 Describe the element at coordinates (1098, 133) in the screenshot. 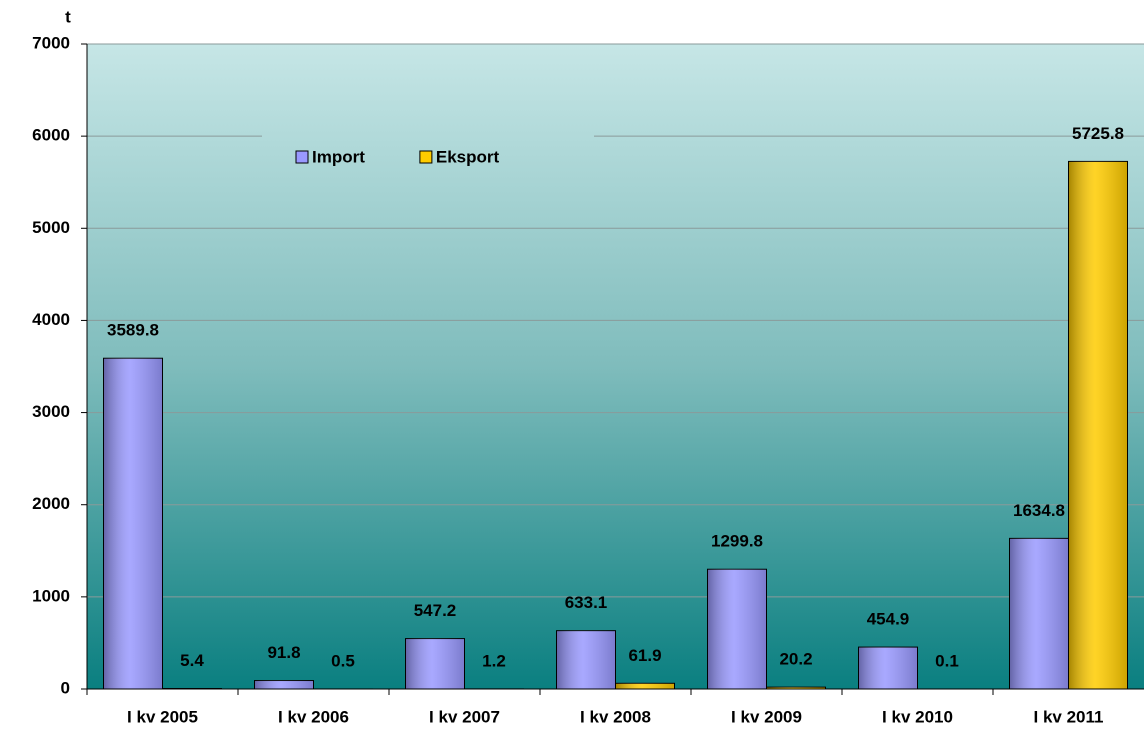

I see `data-label: 5725.8` at that location.